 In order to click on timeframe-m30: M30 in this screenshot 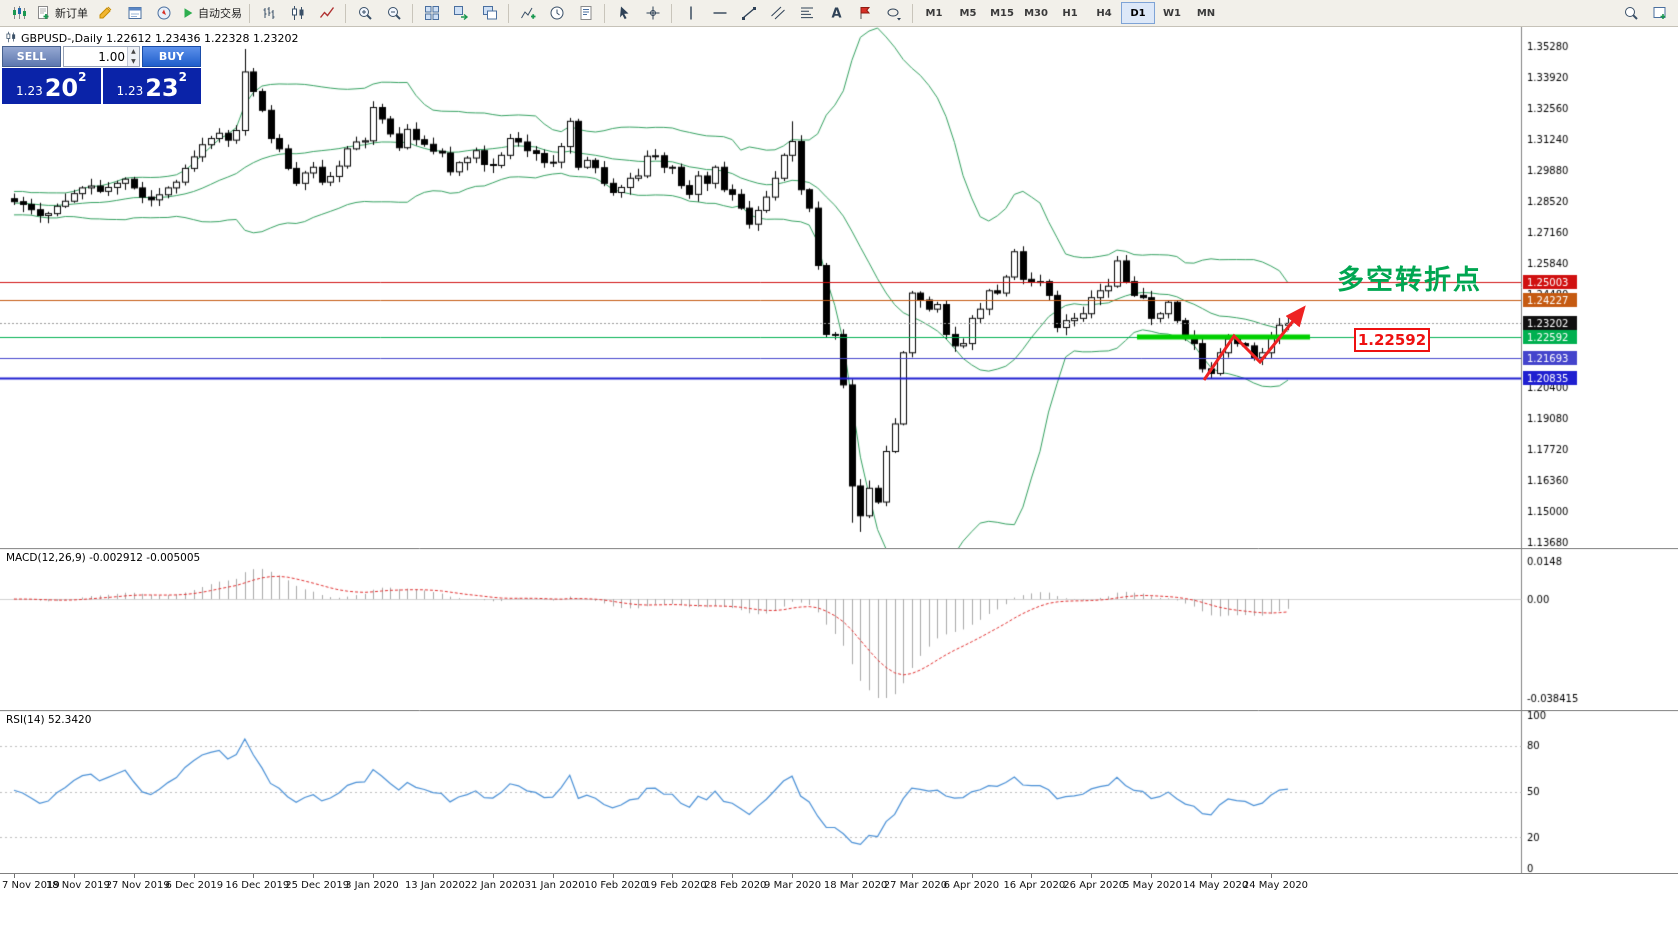, I will do `click(1036, 13)`.